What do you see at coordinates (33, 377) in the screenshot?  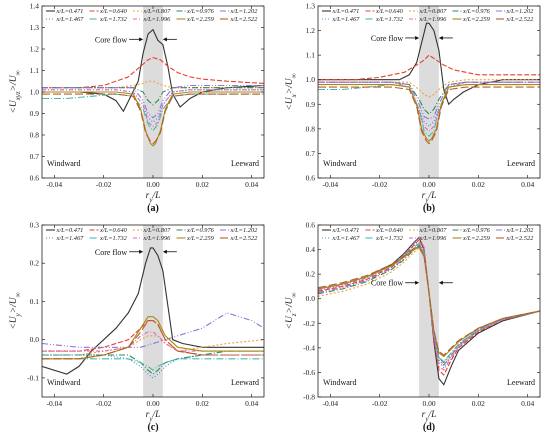 I see `y-tick-label: -0.1` at bounding box center [33, 377].